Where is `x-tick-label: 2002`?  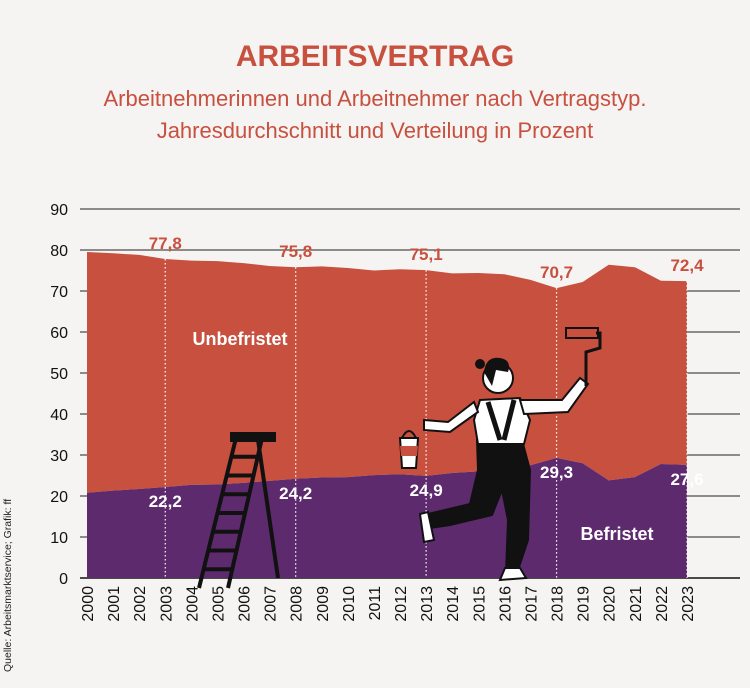 x-tick-label: 2002 is located at coordinates (140, 604).